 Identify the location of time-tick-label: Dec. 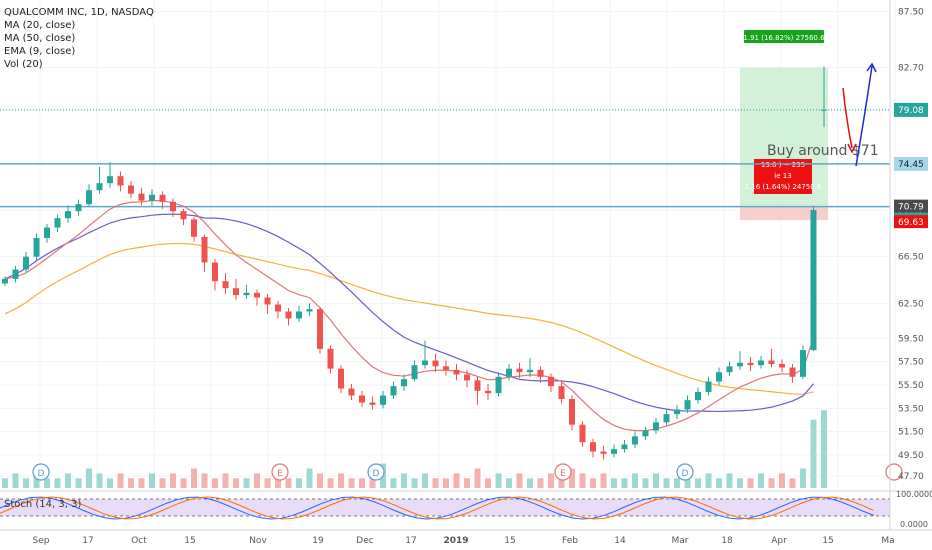
(364, 541).